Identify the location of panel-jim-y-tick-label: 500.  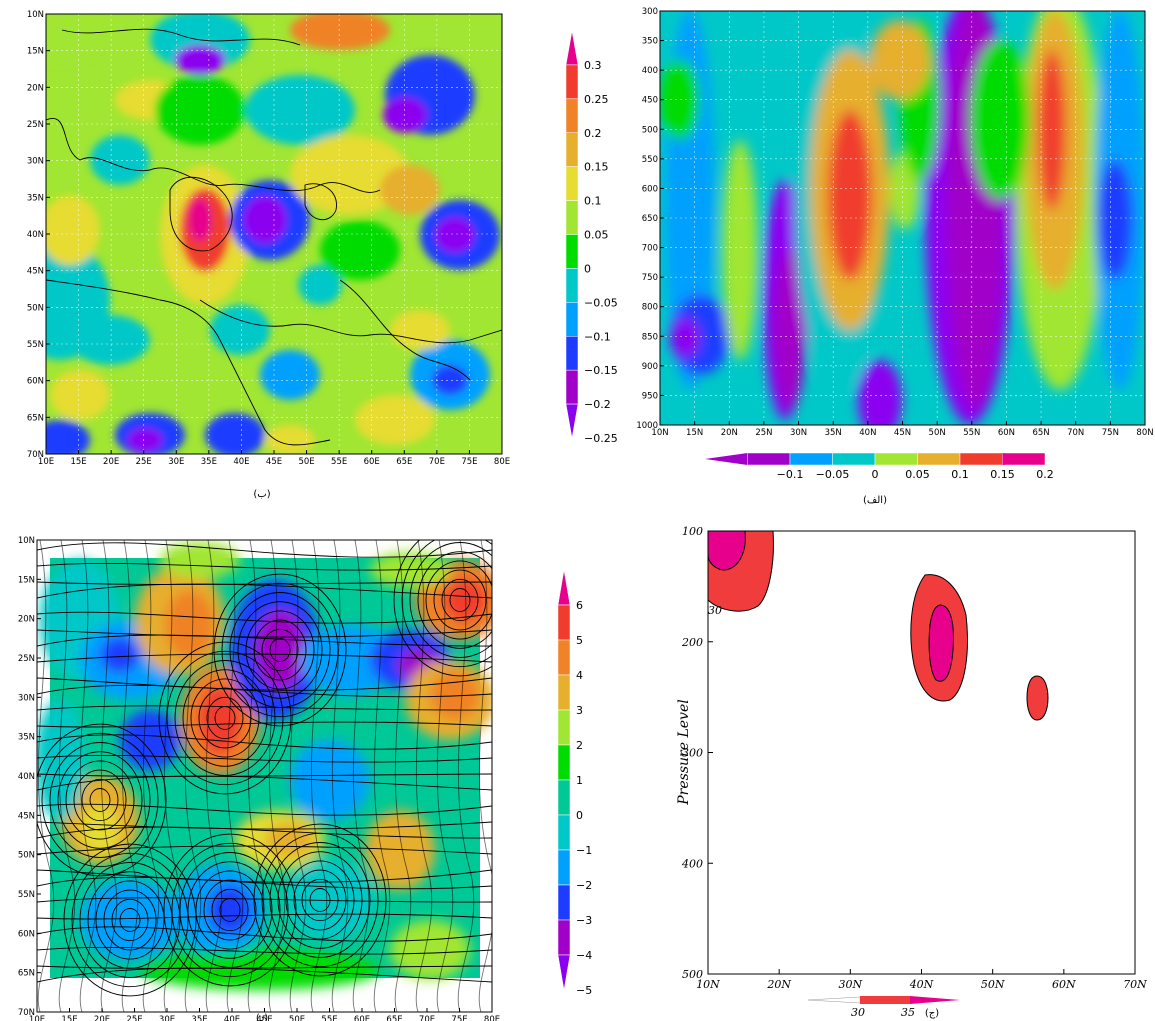
(692, 974).